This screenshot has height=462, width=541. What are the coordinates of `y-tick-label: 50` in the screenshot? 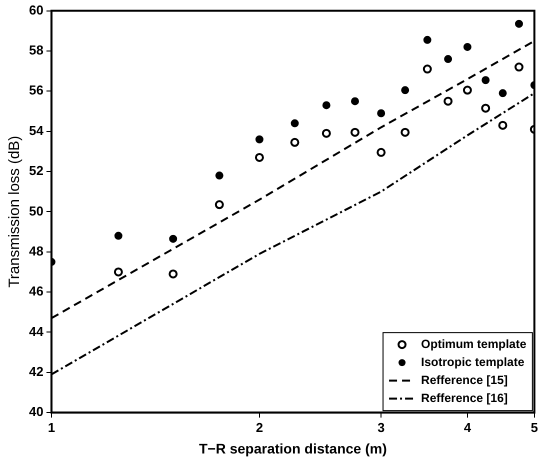 It's located at (36, 210).